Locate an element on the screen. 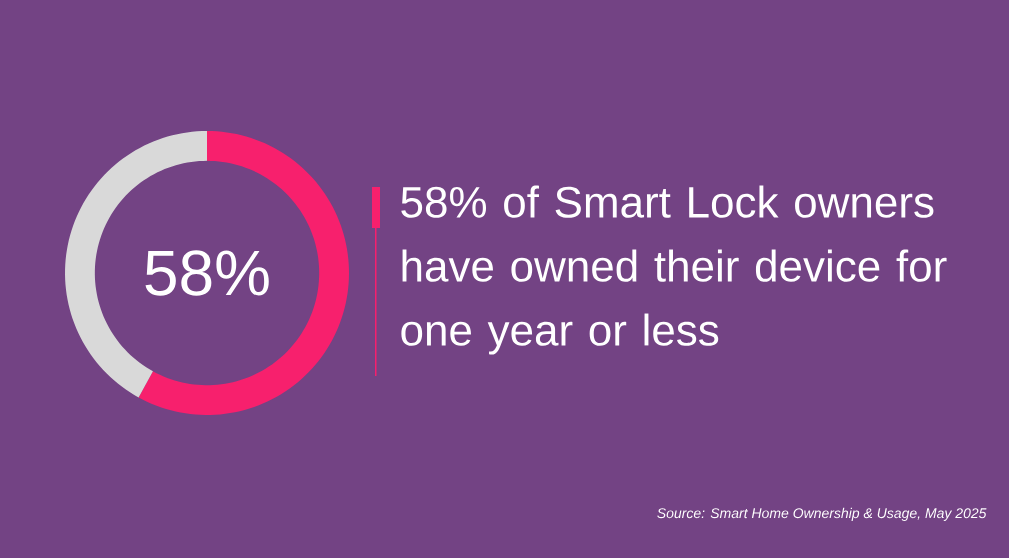 Image resolution: width=1009 pixels, height=558 pixels. data-label: 58% is located at coordinates (207, 273).